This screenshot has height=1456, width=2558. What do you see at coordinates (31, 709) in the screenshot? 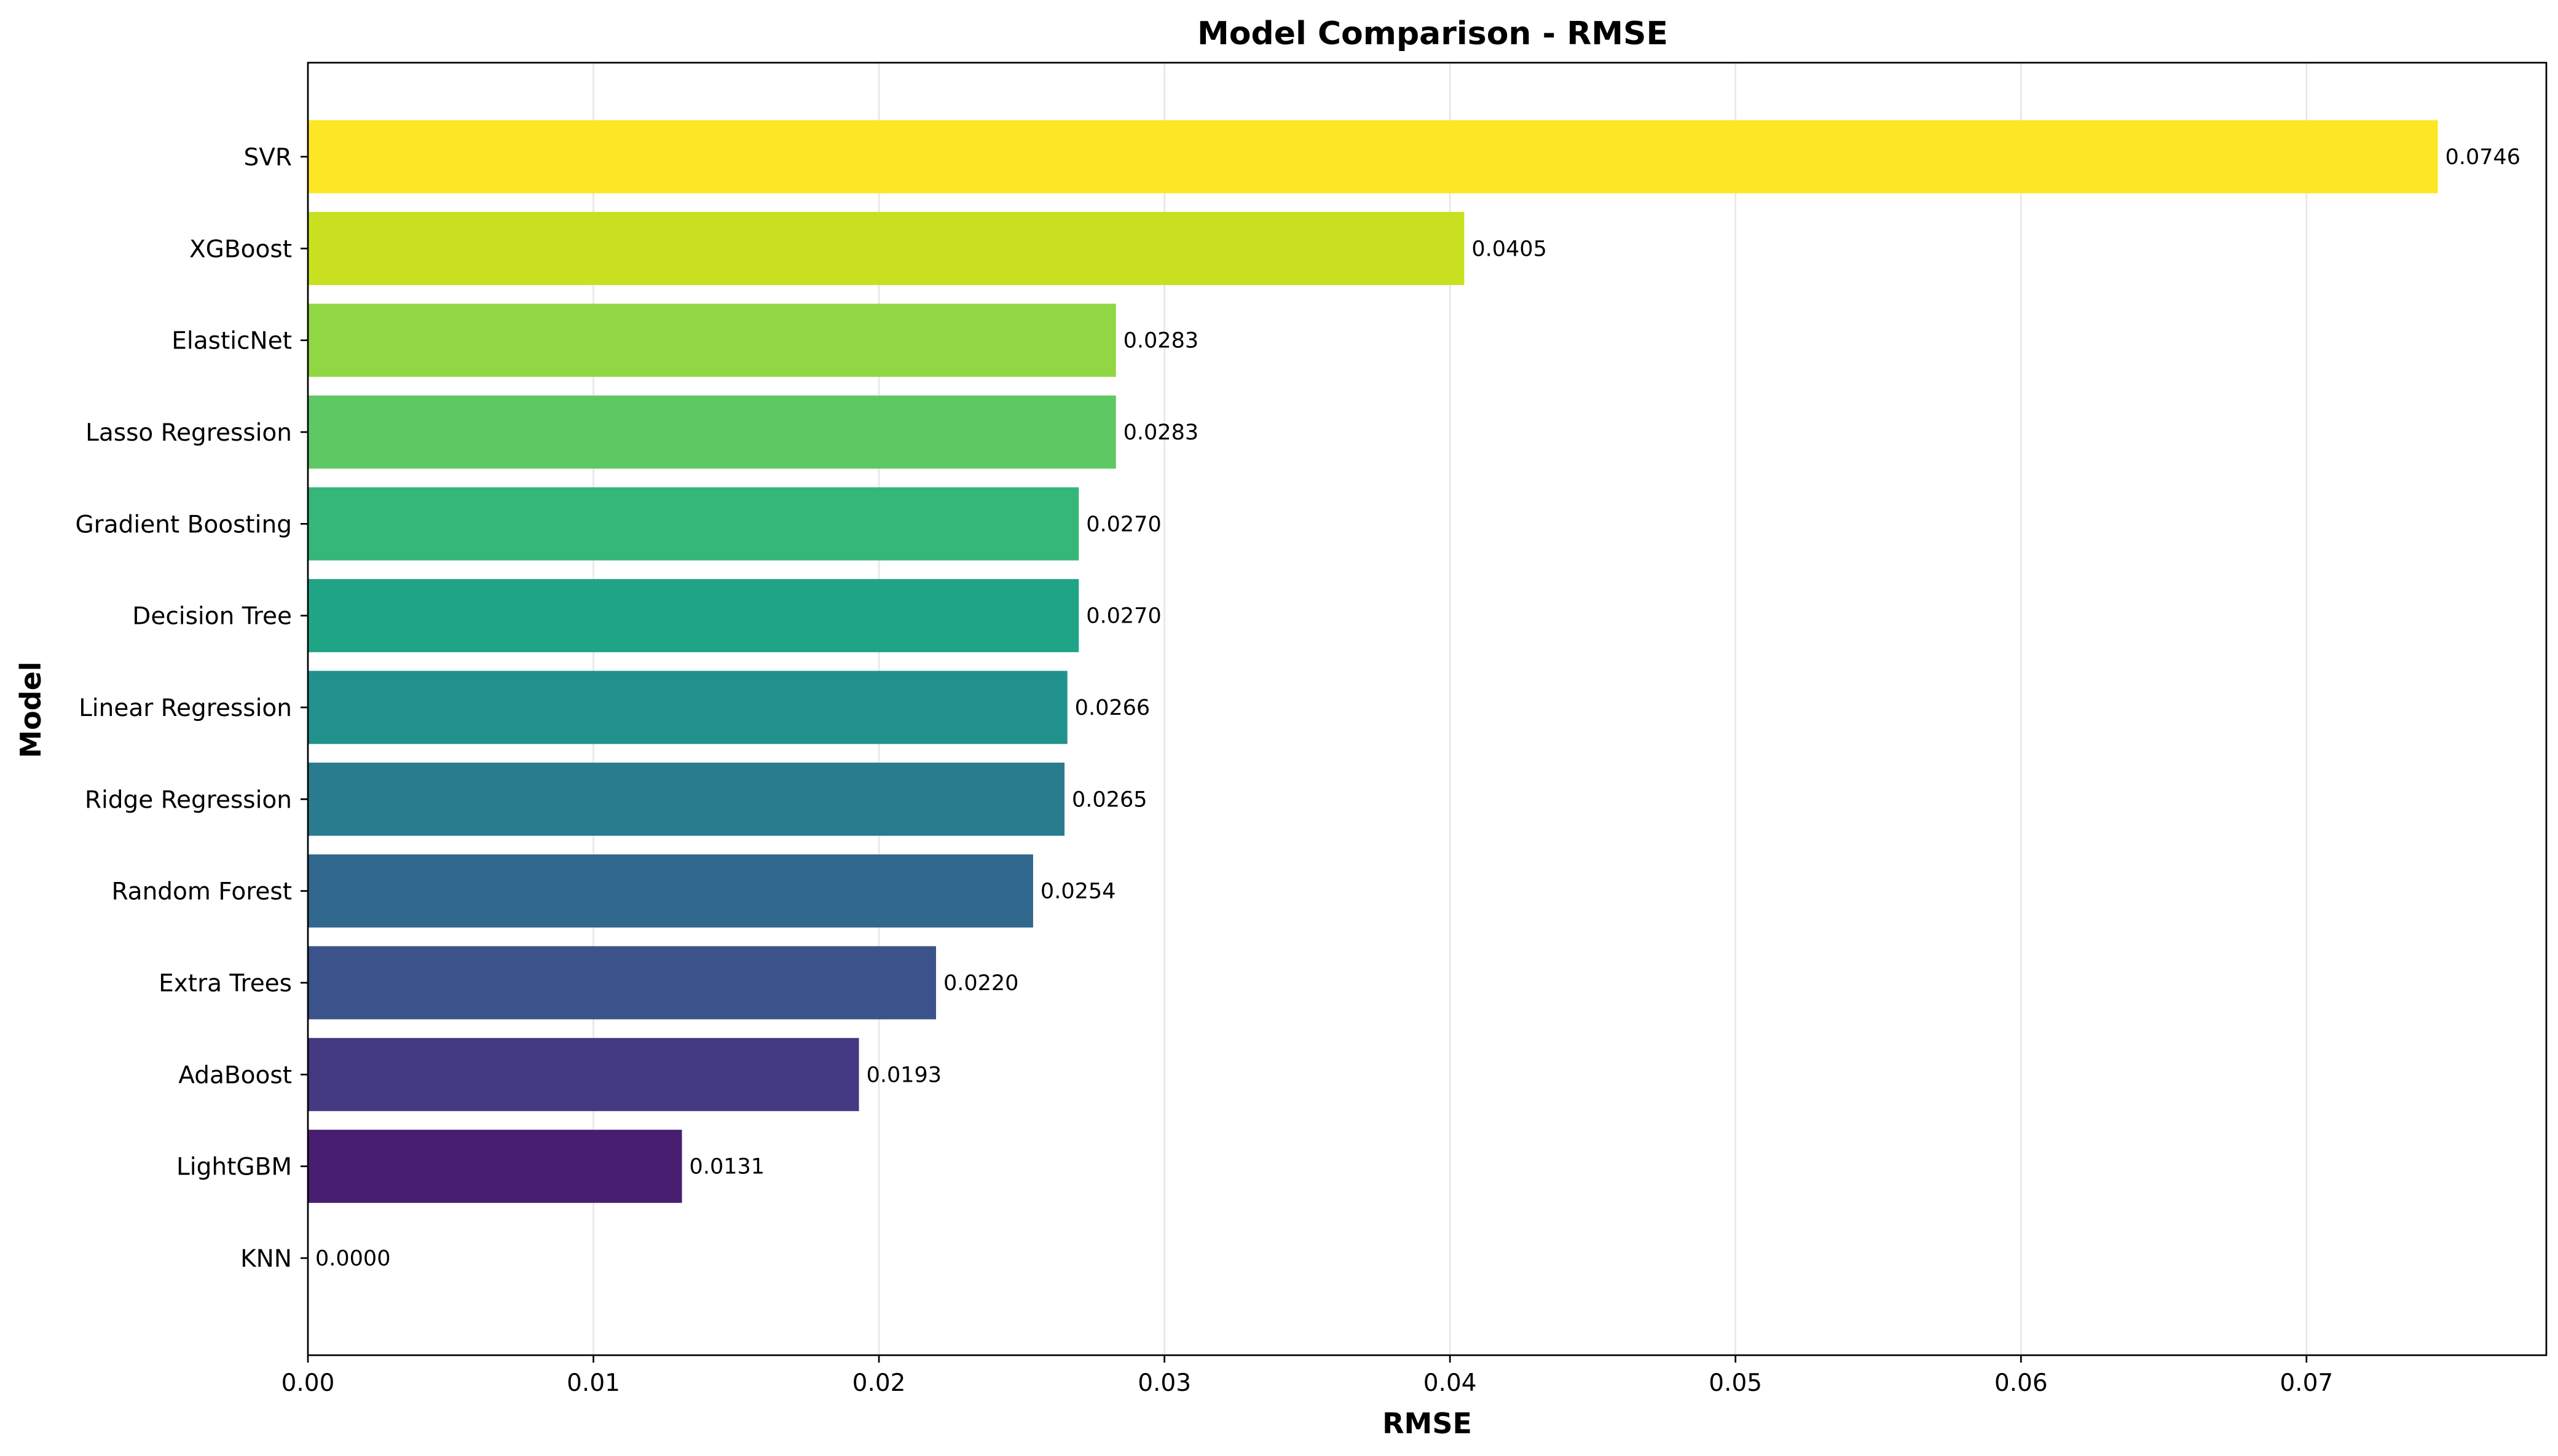
I see `y-axis-title: Model` at bounding box center [31, 709].